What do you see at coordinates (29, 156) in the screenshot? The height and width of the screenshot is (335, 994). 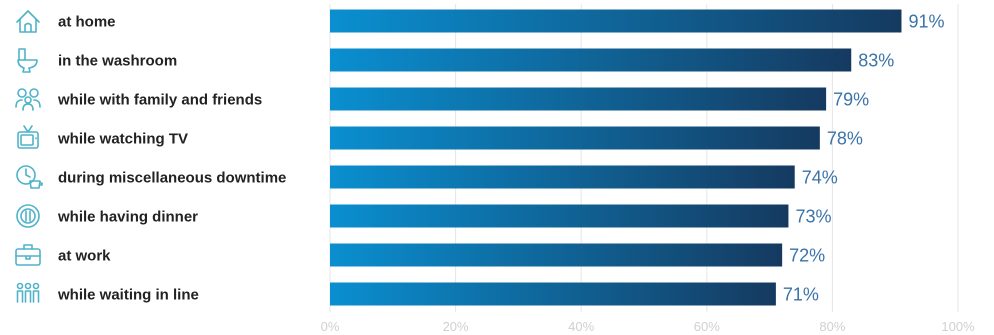 I see `icons` at bounding box center [29, 156].